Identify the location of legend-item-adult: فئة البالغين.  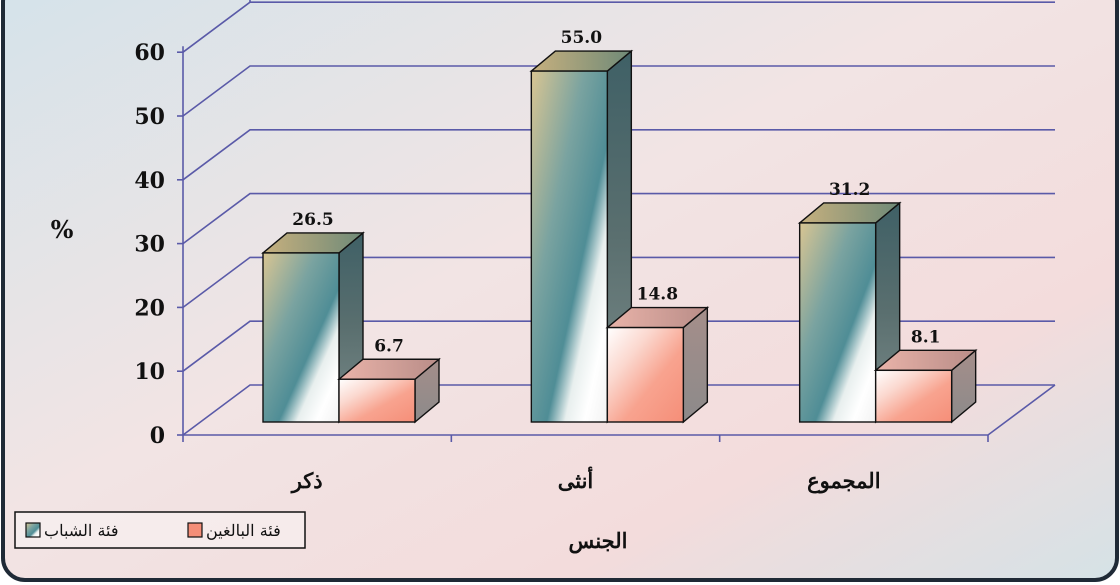
(234, 530).